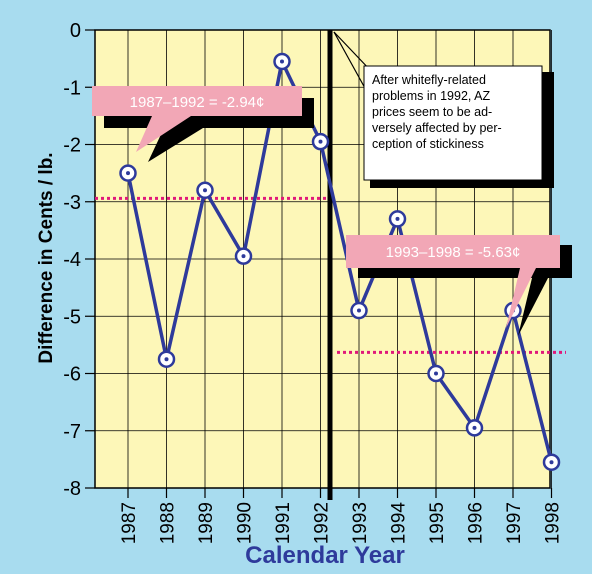  I want to click on x-tick-label: 1998, so click(553, 523).